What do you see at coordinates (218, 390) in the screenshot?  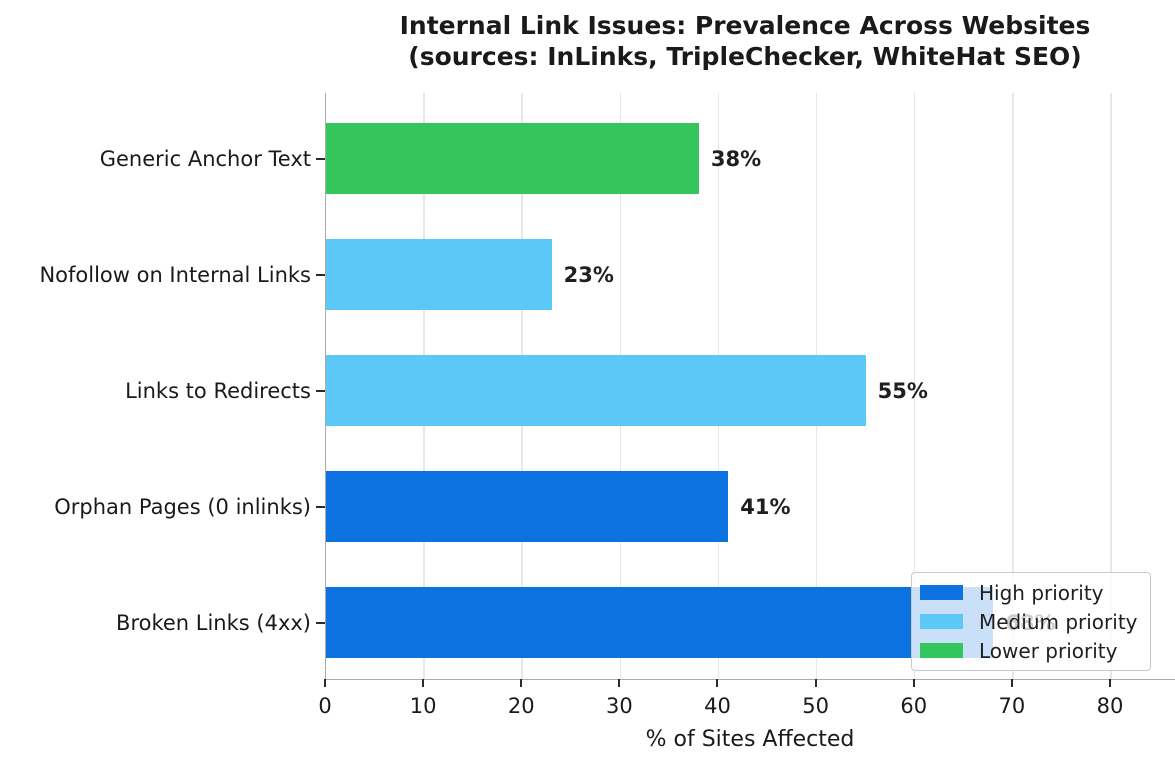 I see `category-label-links-to-redirects: Links to Redirects` at bounding box center [218, 390].